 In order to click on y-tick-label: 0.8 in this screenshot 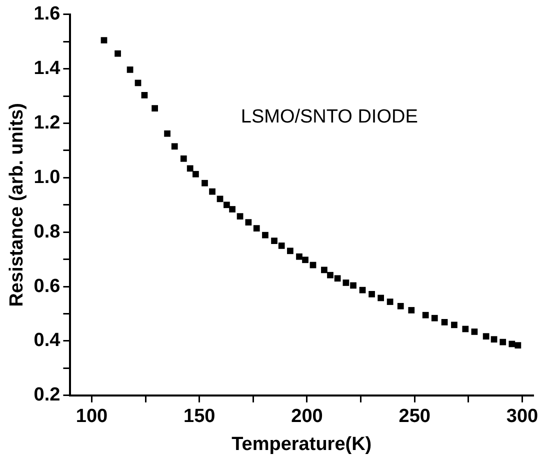, I will do `click(47, 231)`.